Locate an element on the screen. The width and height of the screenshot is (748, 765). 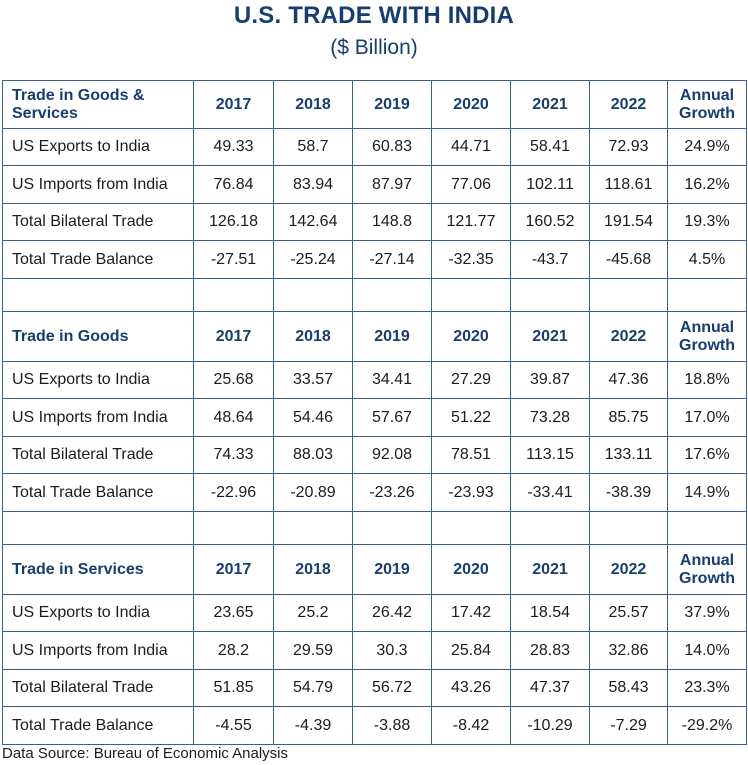
value-cell: 28.83 is located at coordinates (550, 650).